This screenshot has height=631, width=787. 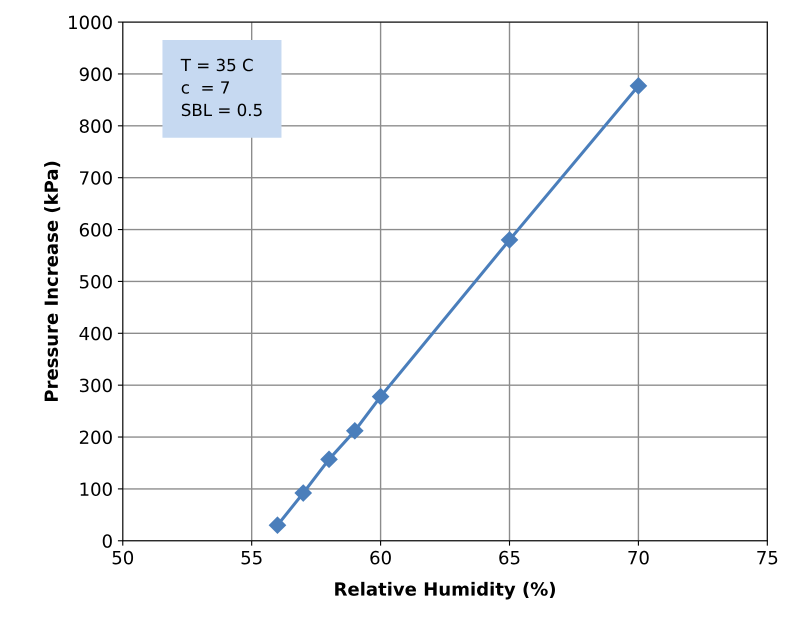 I want to click on y-axis-title: Pressure Increase (kPa), so click(x=52, y=282).